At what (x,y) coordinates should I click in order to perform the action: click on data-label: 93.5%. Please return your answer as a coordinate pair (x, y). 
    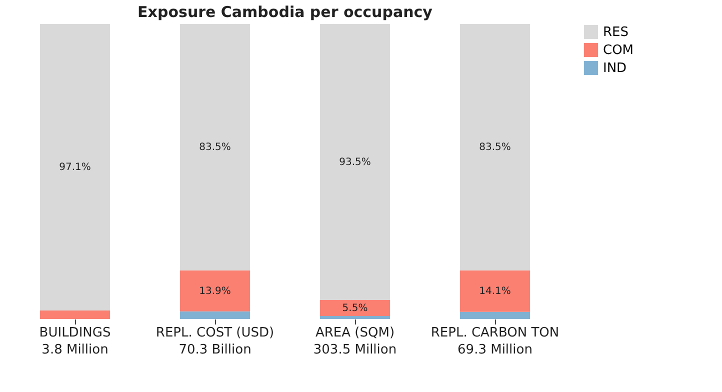
    Looking at the image, I should click on (355, 162).